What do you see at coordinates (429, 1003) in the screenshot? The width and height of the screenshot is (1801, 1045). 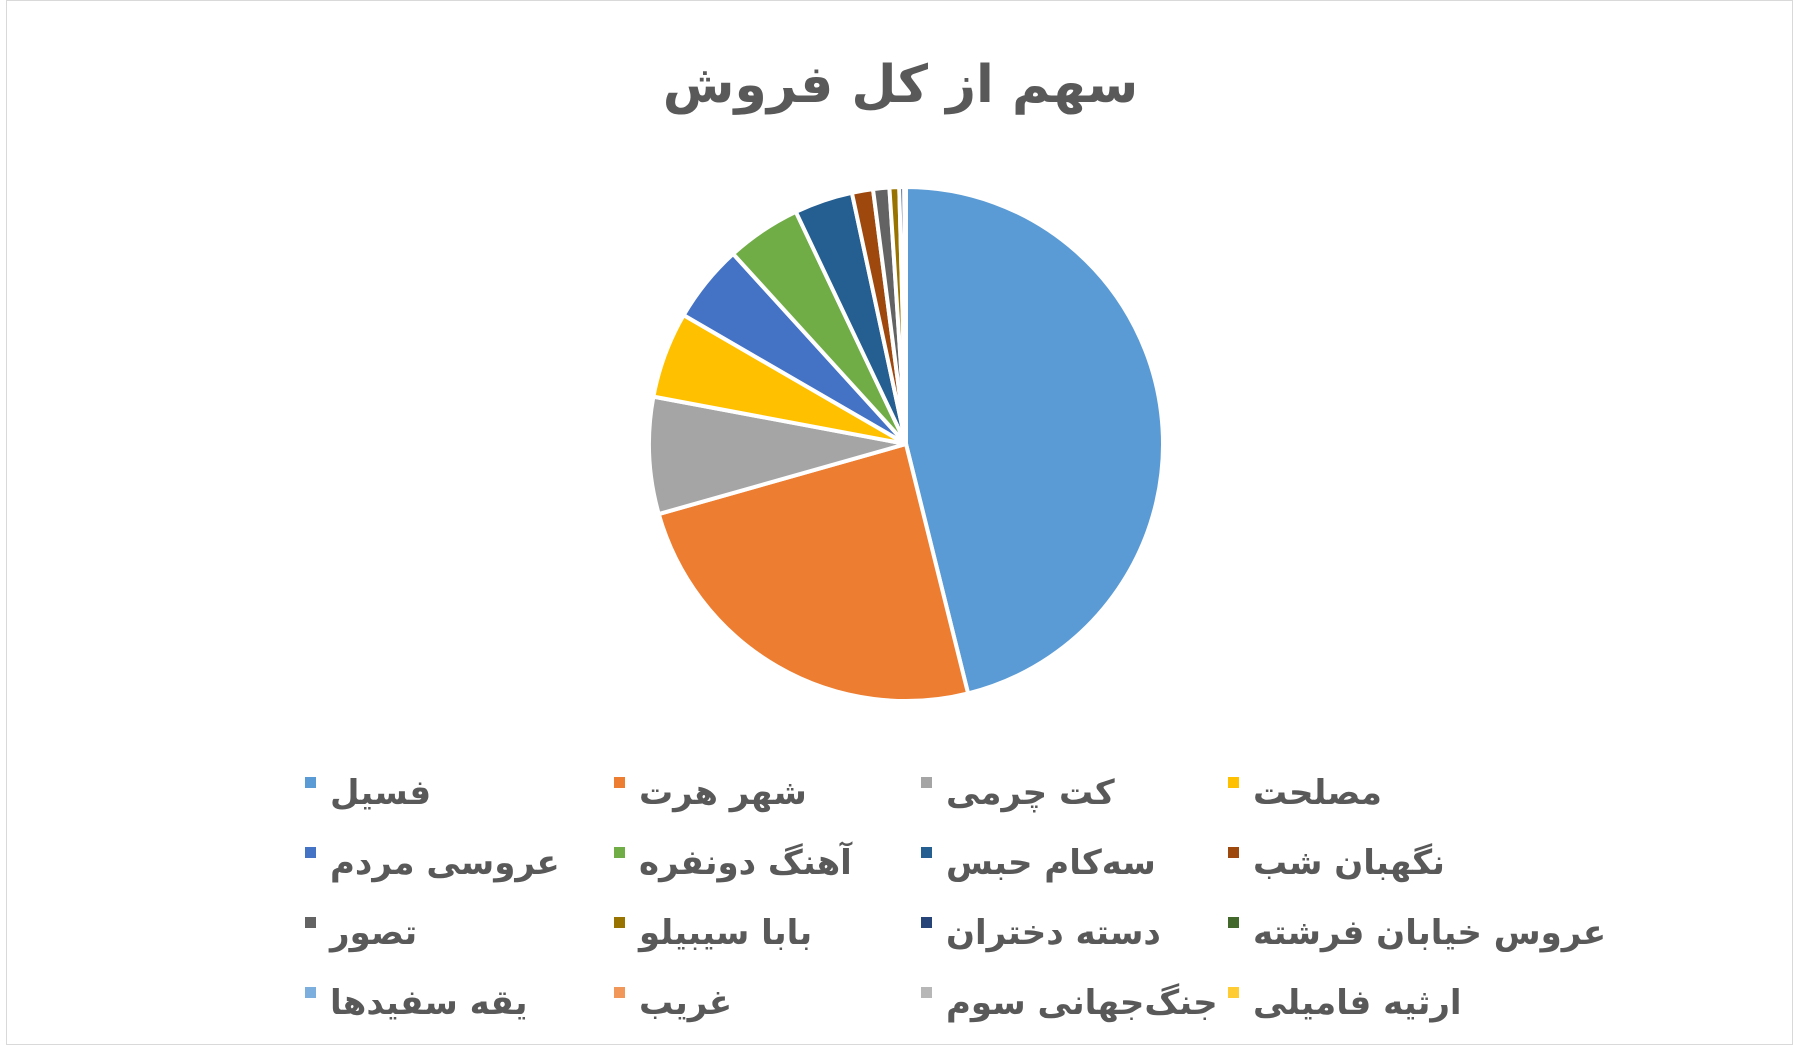 I see `legend-label: یقه سفیدها` at bounding box center [429, 1003].